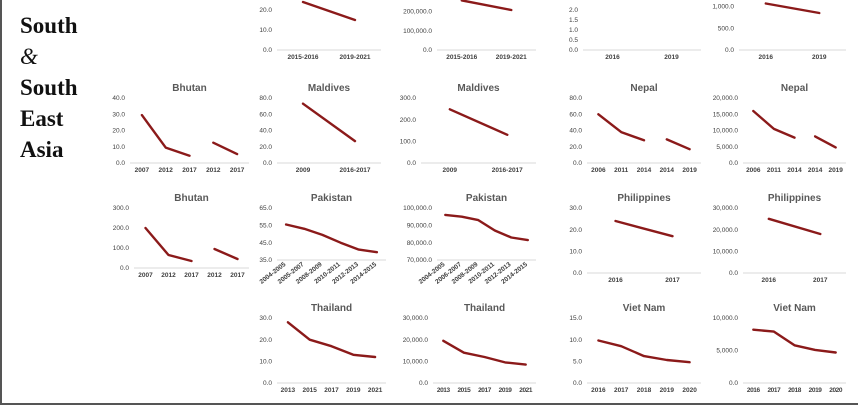  I want to click on y-tick-label: 100,000.0, so click(417, 208).